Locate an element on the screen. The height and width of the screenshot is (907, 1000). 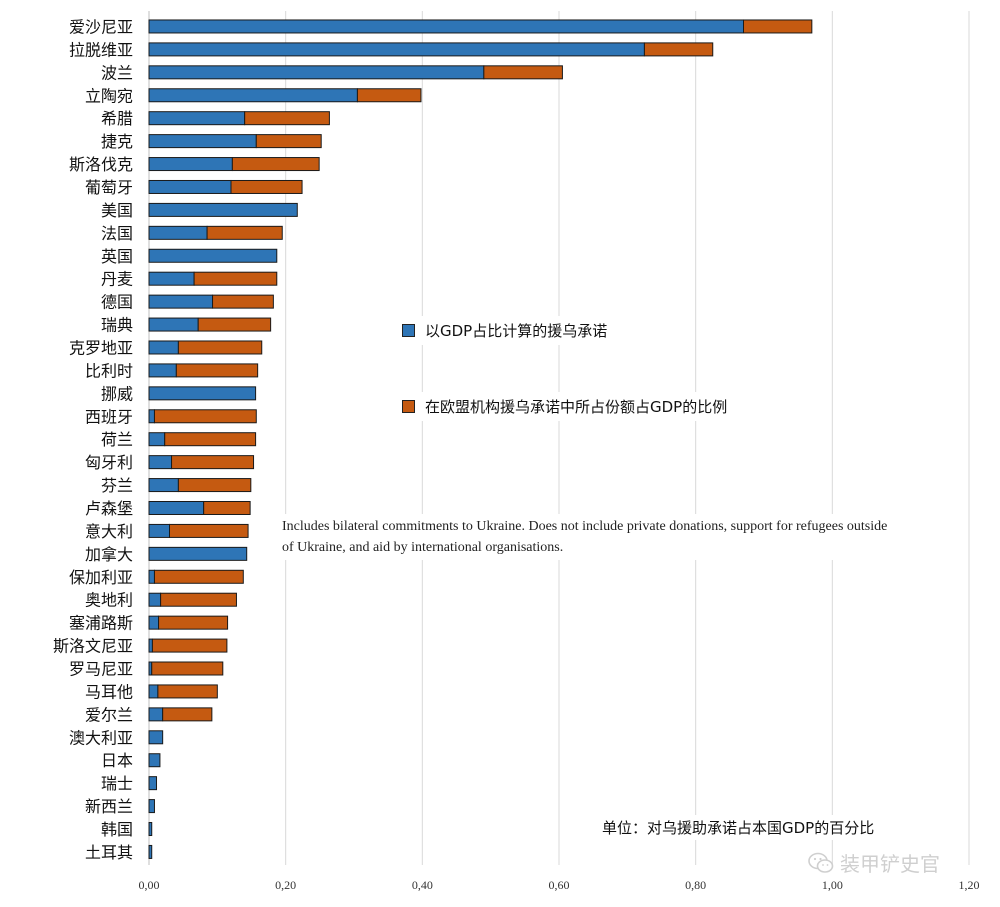
category-label: 爱沙尼亚 is located at coordinates (101, 26).